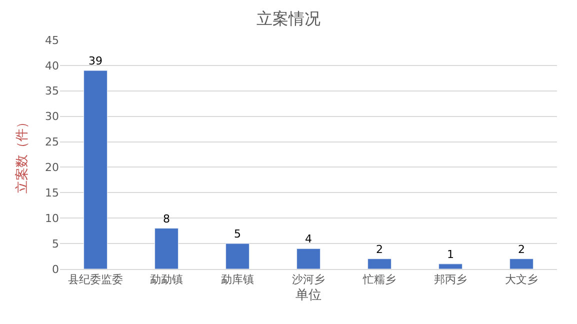 The width and height of the screenshot is (577, 324). Describe the element at coordinates (52, 142) in the screenshot. I see `y-tick-label: 25` at that location.